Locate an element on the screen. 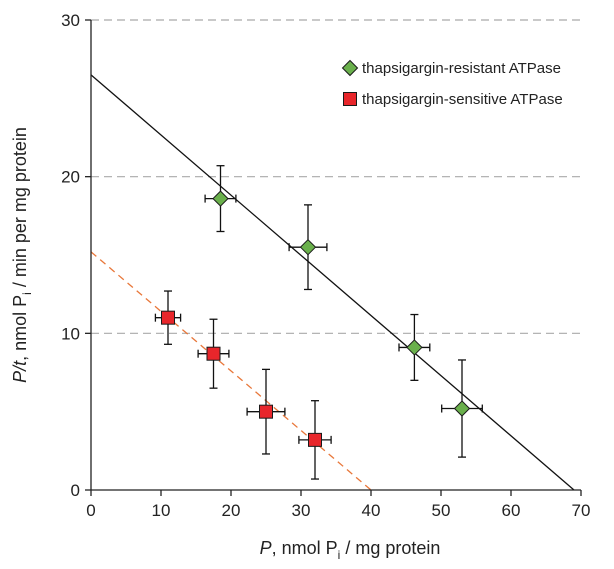 The image size is (614, 569). x-tick-label-20: 20 is located at coordinates (231, 510).